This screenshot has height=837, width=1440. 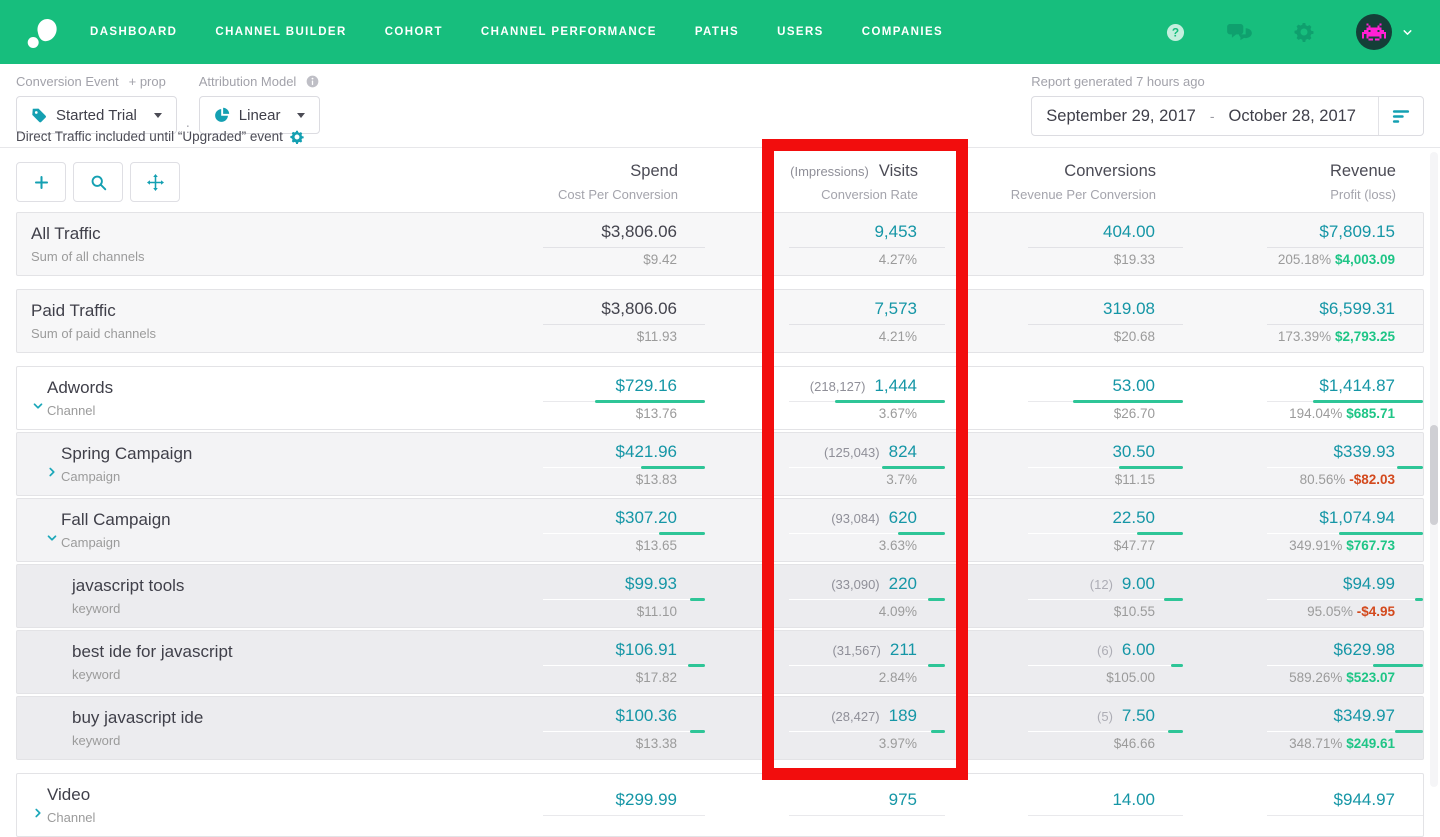 I want to click on conversion-rate-value: 2.84%, so click(x=897, y=677).